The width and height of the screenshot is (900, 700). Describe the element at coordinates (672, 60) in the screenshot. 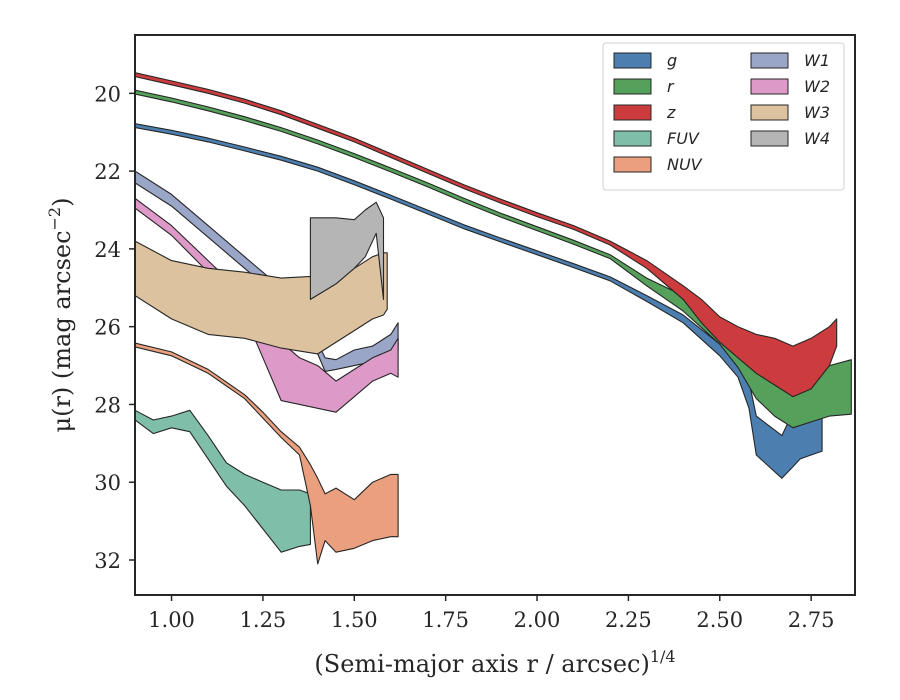

I see `legend-label-g: g` at that location.